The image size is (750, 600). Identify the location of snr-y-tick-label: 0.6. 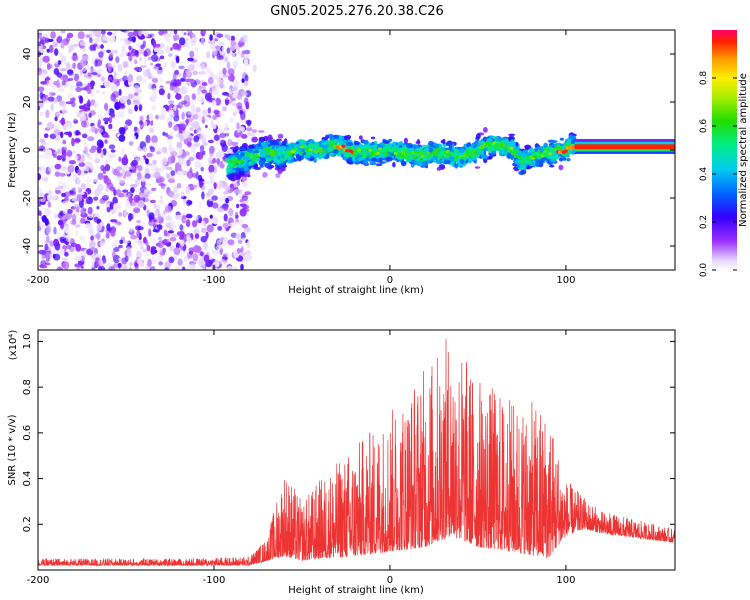
(27, 433).